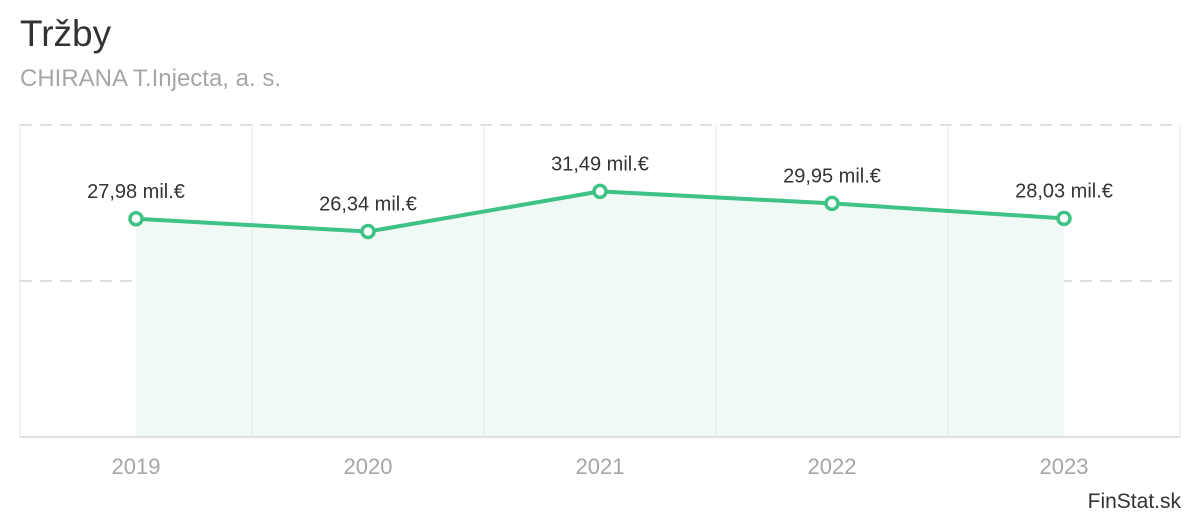 Image resolution: width=1200 pixels, height=520 pixels. Describe the element at coordinates (832, 203) in the screenshot. I see `data-point-2022` at that location.